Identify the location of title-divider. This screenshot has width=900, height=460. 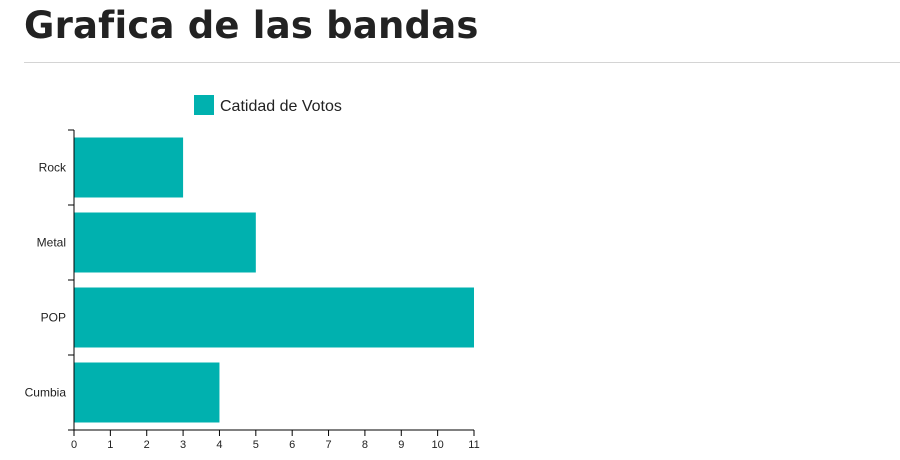
(462, 62).